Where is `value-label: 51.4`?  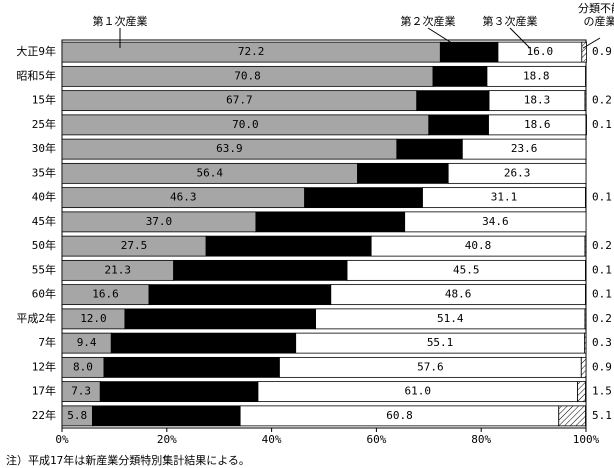 value-label: 51.4 is located at coordinates (450, 318).